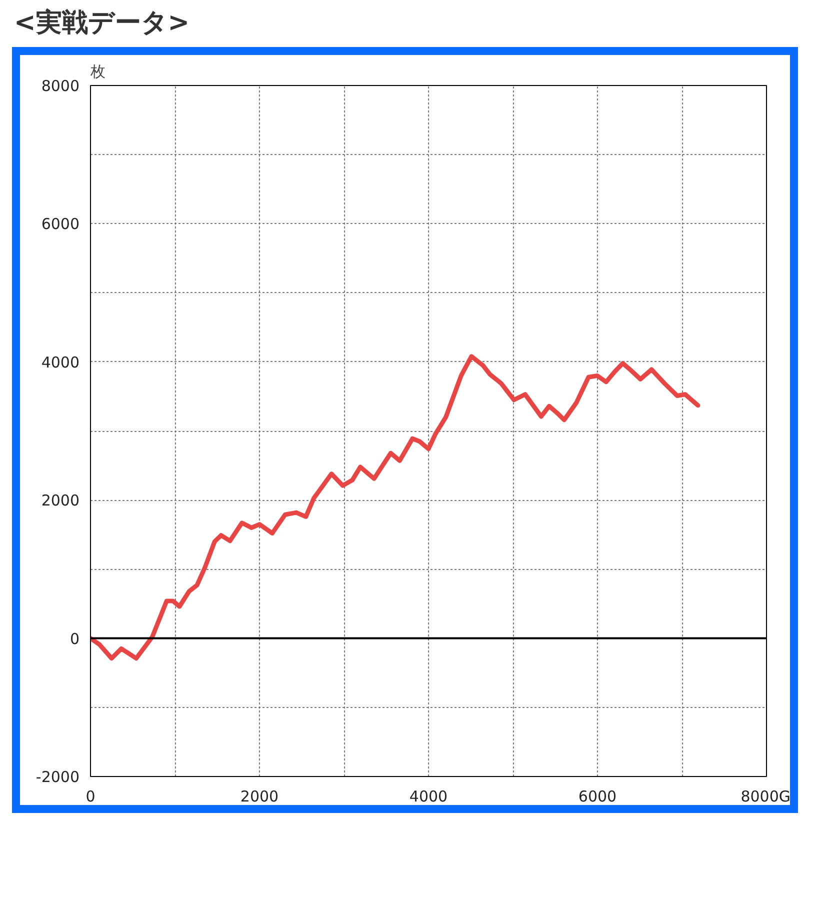 The height and width of the screenshot is (902, 824). Describe the element at coordinates (259, 797) in the screenshot. I see `x-tick-label: 2000` at that location.